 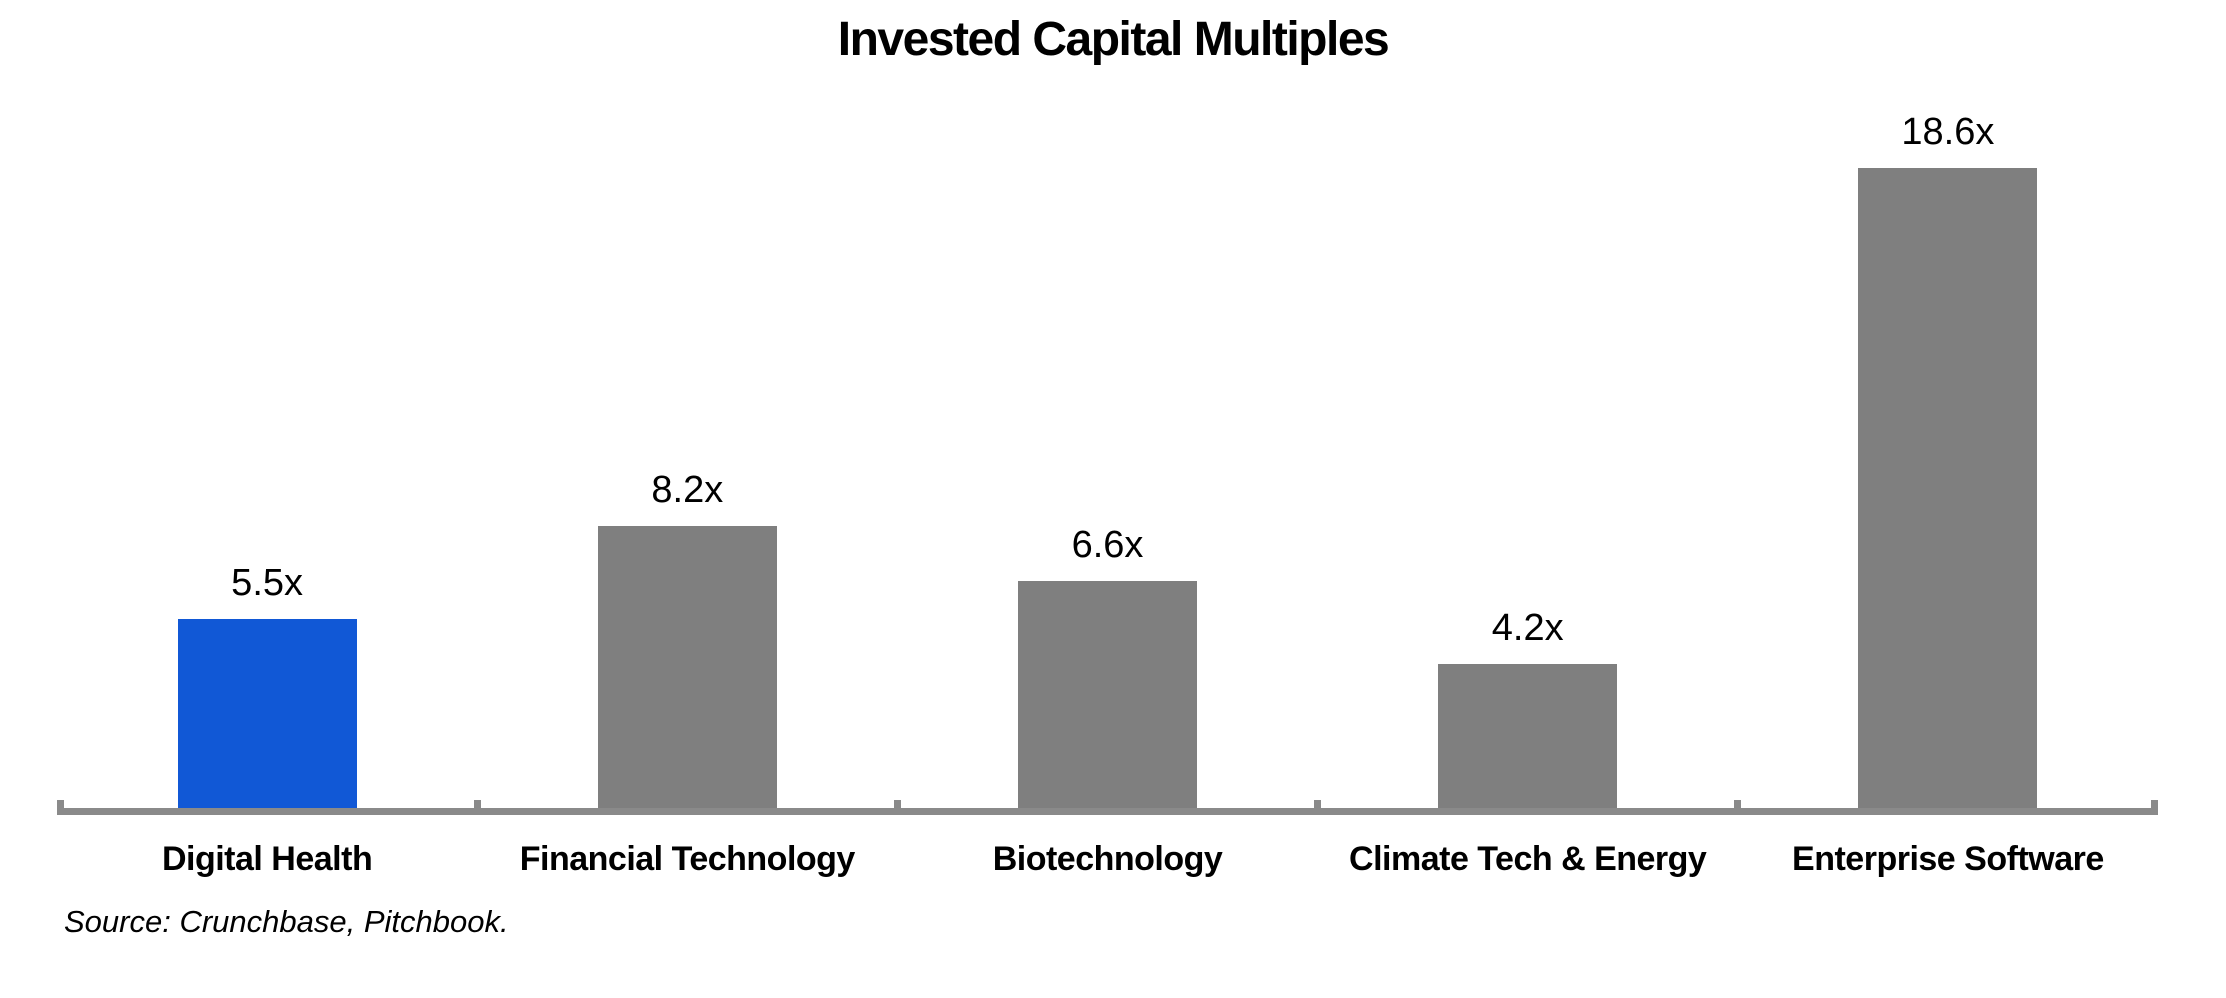 I want to click on chart-title: Invested Capital Multiples, so click(x=1113, y=39).